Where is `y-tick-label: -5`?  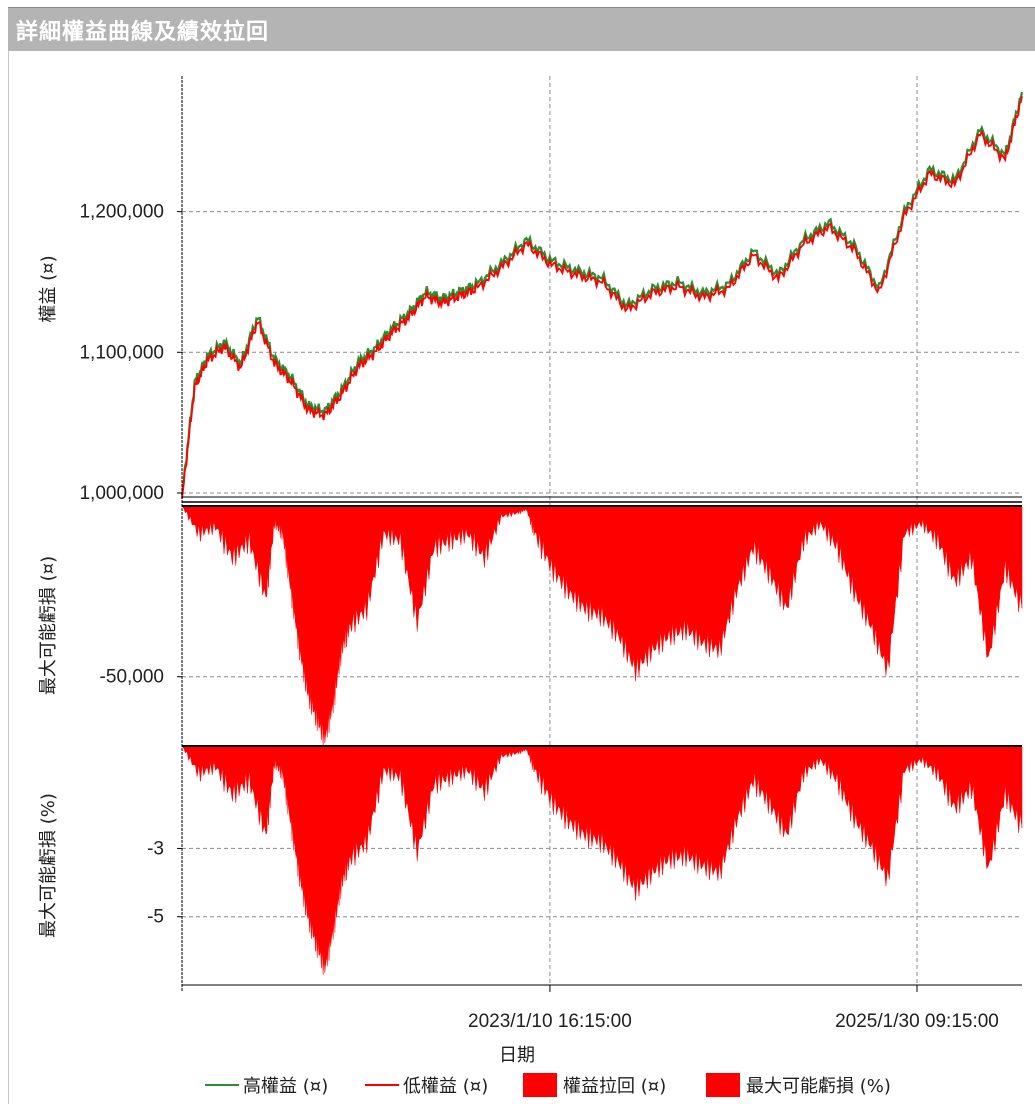
y-tick-label: -5 is located at coordinates (155, 917).